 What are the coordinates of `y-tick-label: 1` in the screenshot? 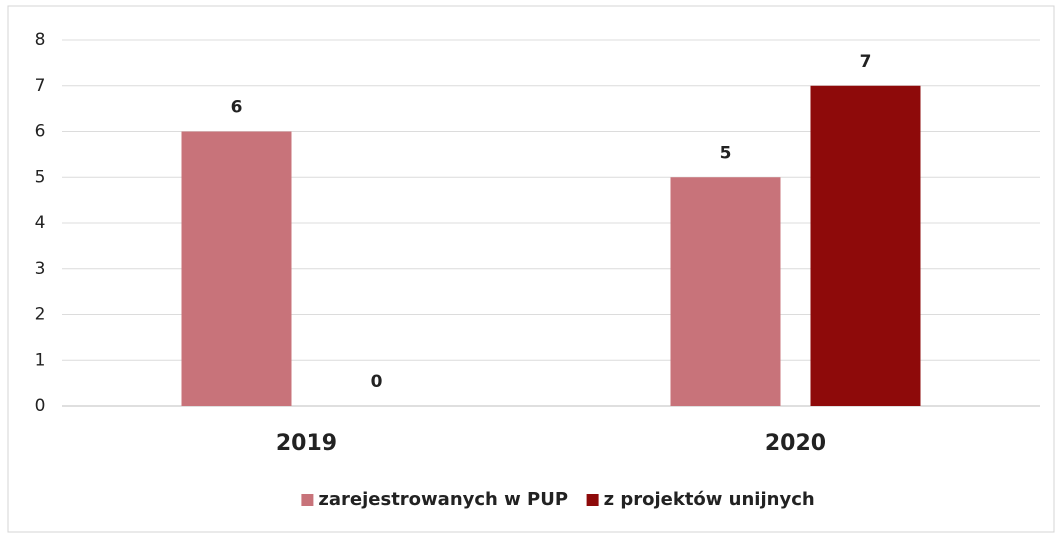 It's located at (40, 360).